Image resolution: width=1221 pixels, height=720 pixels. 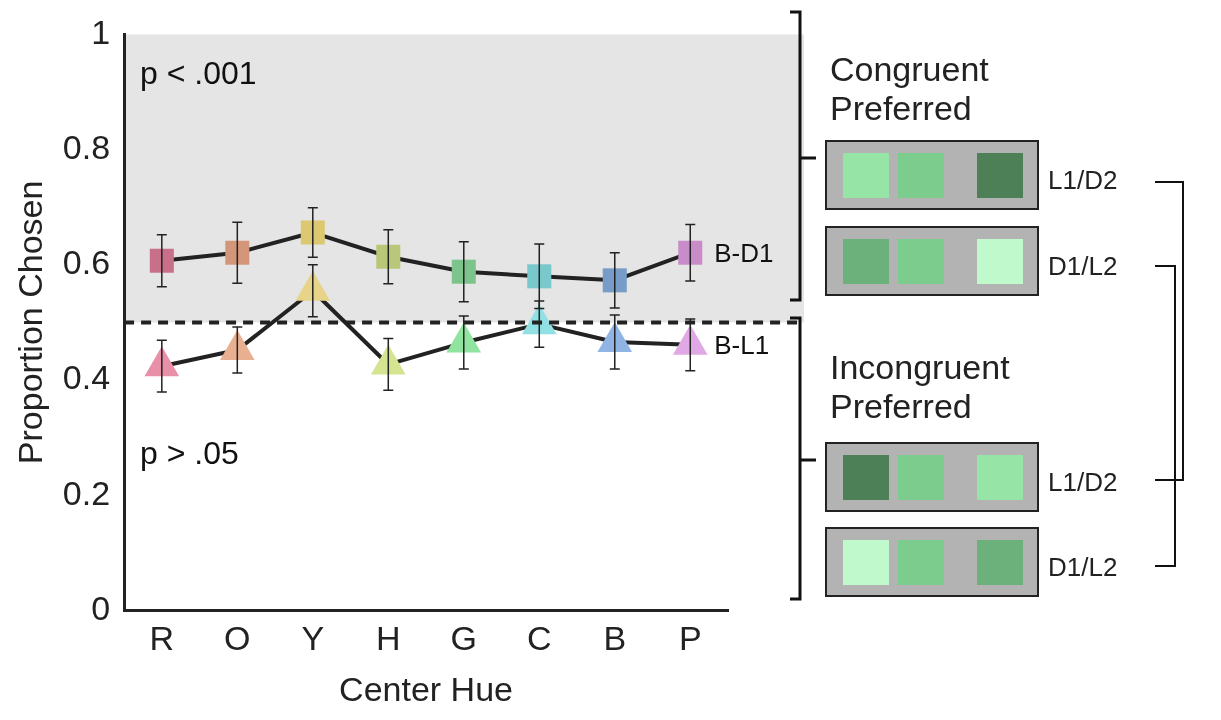 I want to click on text: Incongruent Preferred, so click(x=920, y=387).